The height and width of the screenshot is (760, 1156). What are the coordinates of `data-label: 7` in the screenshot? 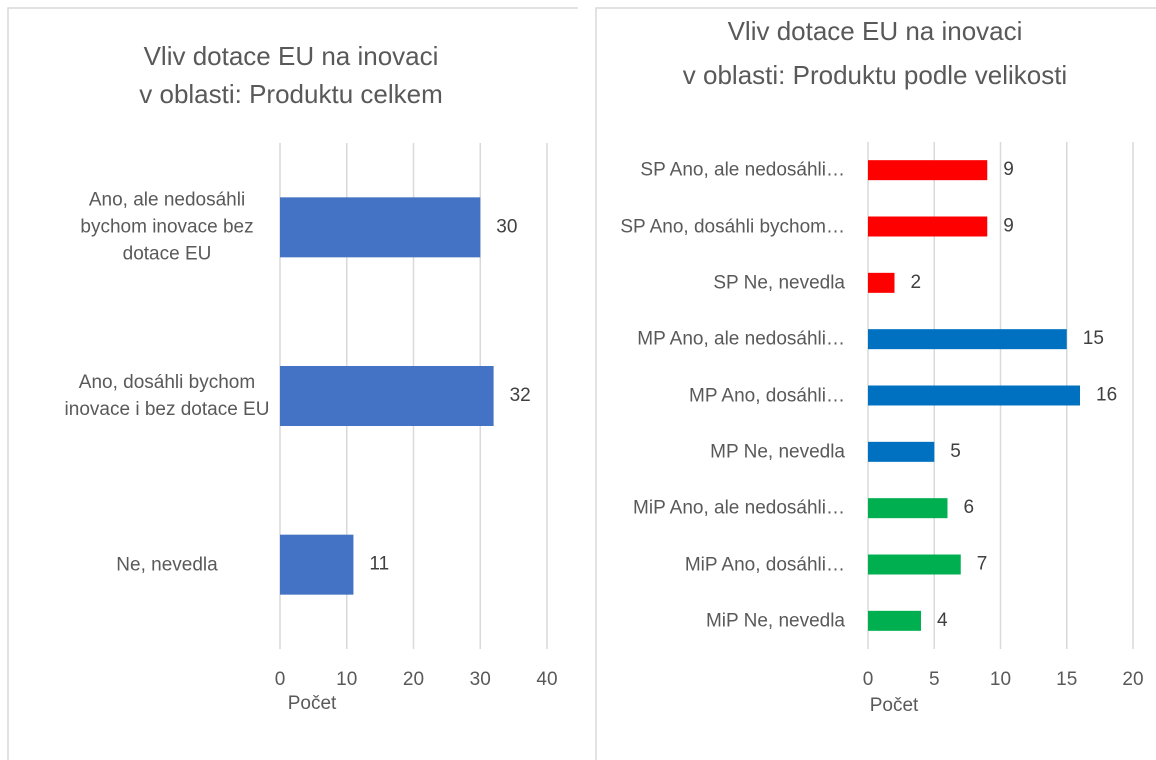 It's located at (982, 564).